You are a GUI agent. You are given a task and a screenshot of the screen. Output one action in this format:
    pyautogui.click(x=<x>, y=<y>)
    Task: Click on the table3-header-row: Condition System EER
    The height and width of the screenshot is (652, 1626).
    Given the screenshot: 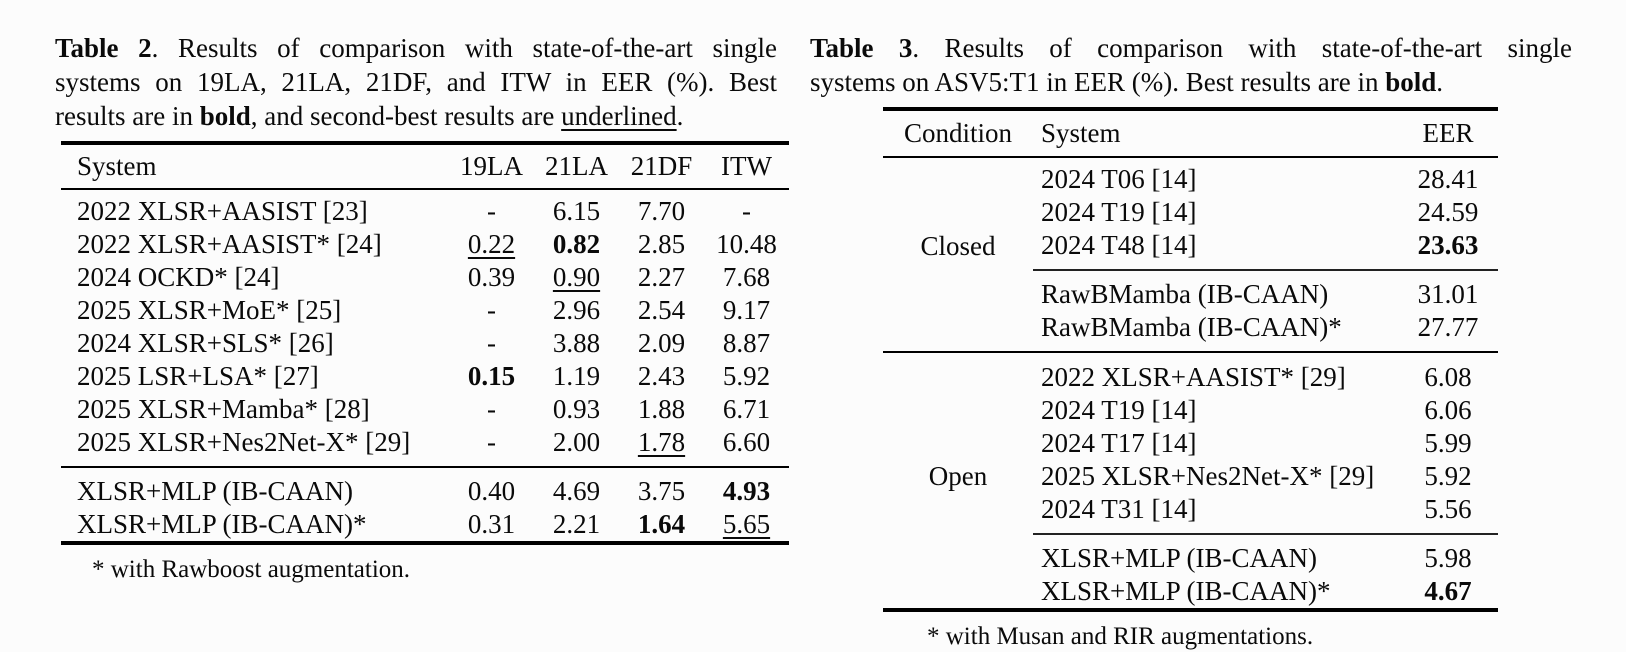 What is the action you would take?
    pyautogui.click(x=1190, y=133)
    